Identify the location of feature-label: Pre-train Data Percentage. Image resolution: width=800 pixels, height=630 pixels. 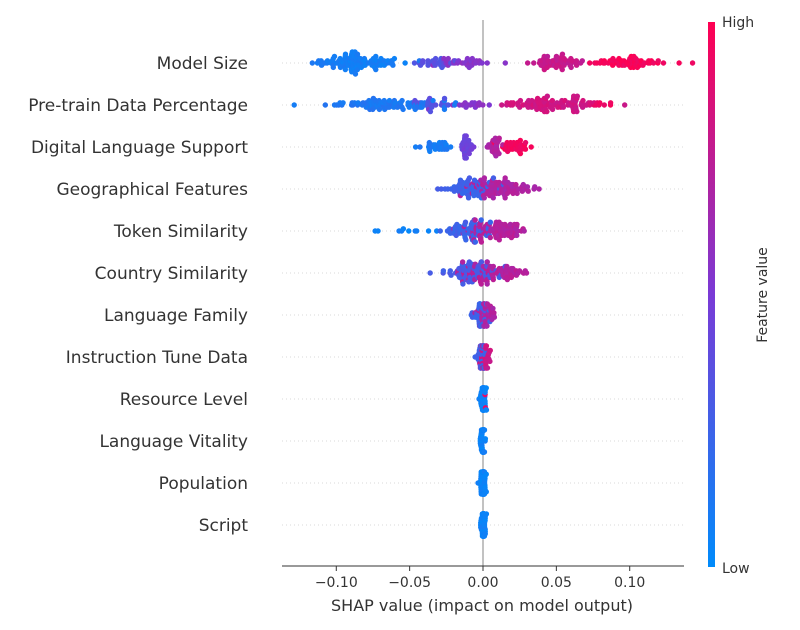
(138, 106).